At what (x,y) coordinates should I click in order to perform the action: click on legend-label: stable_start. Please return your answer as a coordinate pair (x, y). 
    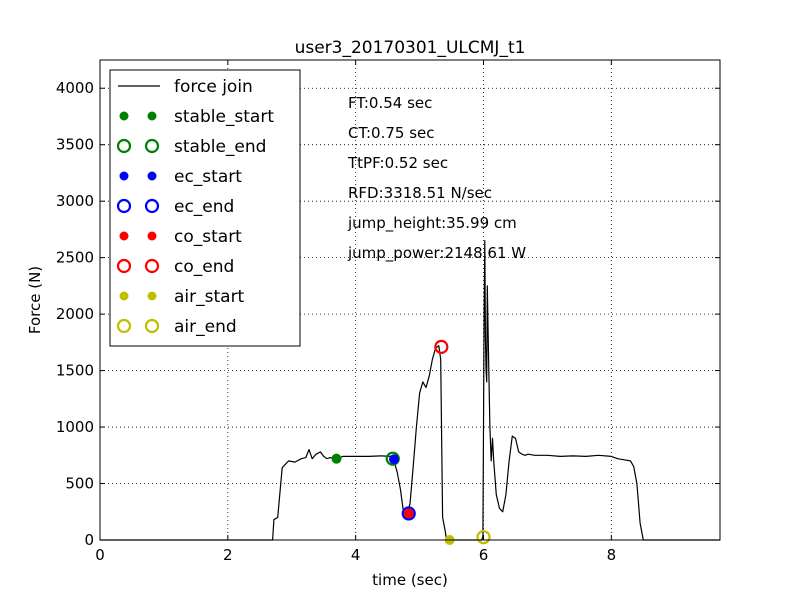
    Looking at the image, I should click on (224, 117).